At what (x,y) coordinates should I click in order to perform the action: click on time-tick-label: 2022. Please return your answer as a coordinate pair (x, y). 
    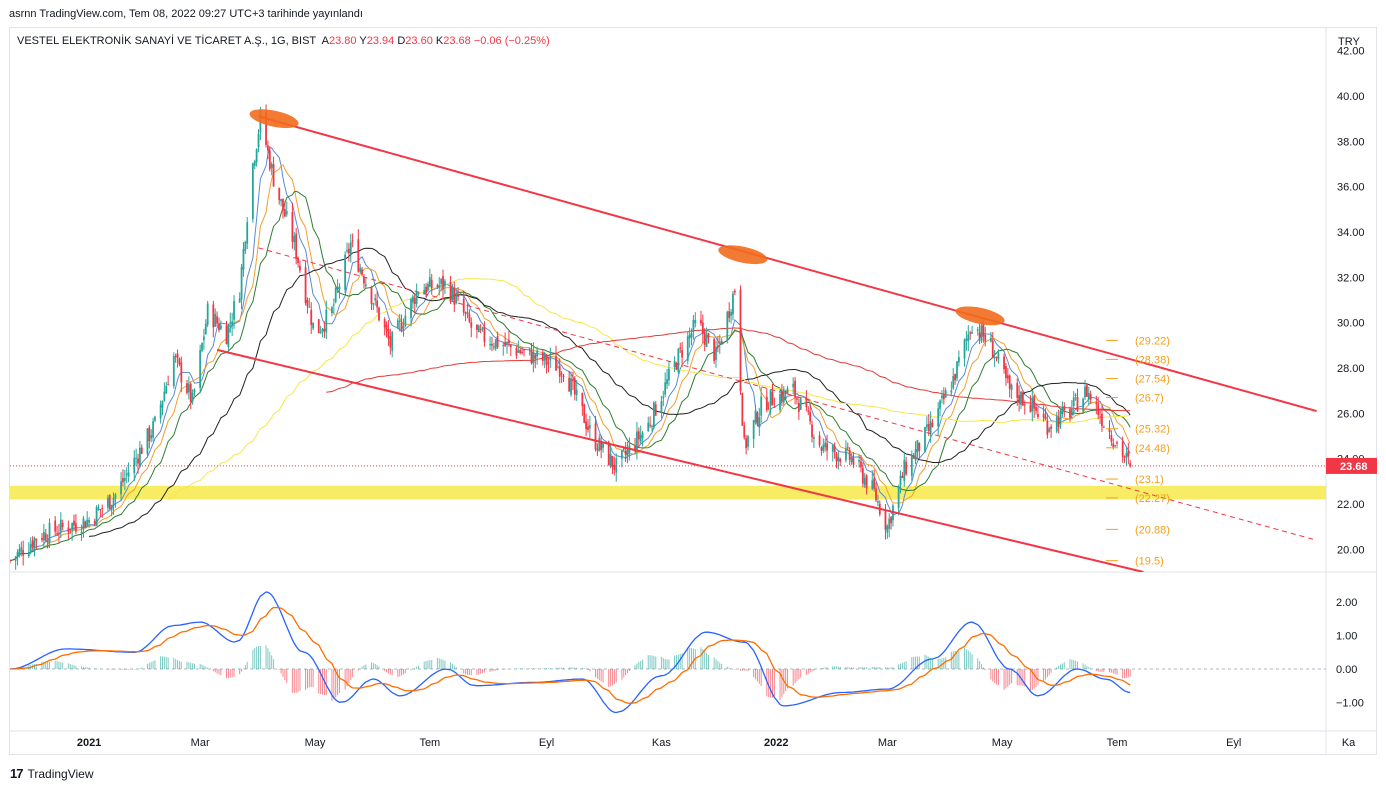
    Looking at the image, I should click on (776, 743).